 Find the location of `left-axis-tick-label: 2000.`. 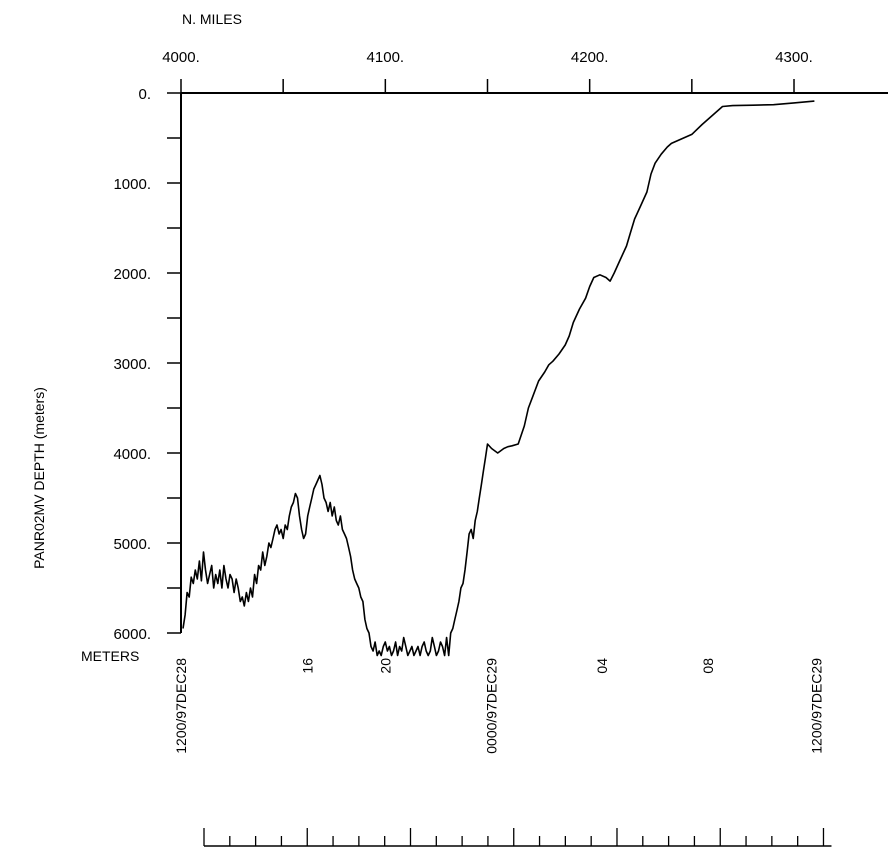

left-axis-tick-label: 2000. is located at coordinates (132, 274).